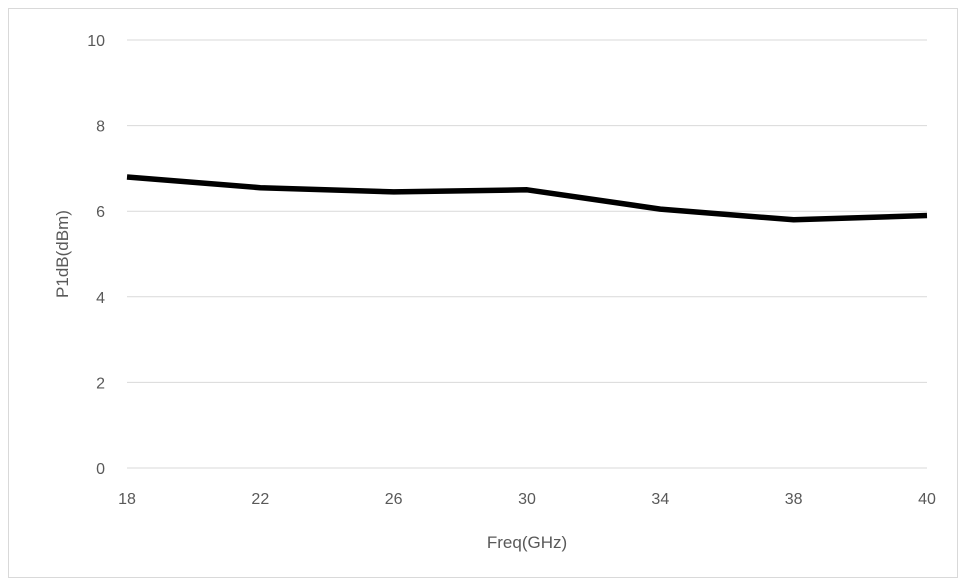 This screenshot has width=960, height=580. Describe the element at coordinates (100, 469) in the screenshot. I see `y-tick-label: 0` at that location.